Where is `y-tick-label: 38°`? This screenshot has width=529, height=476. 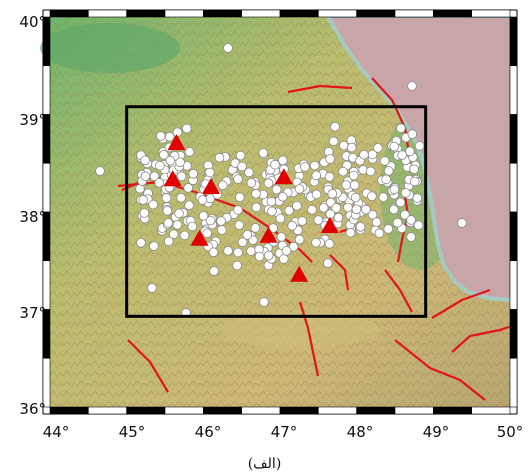
y-tick-label: 38° is located at coordinates (32, 217).